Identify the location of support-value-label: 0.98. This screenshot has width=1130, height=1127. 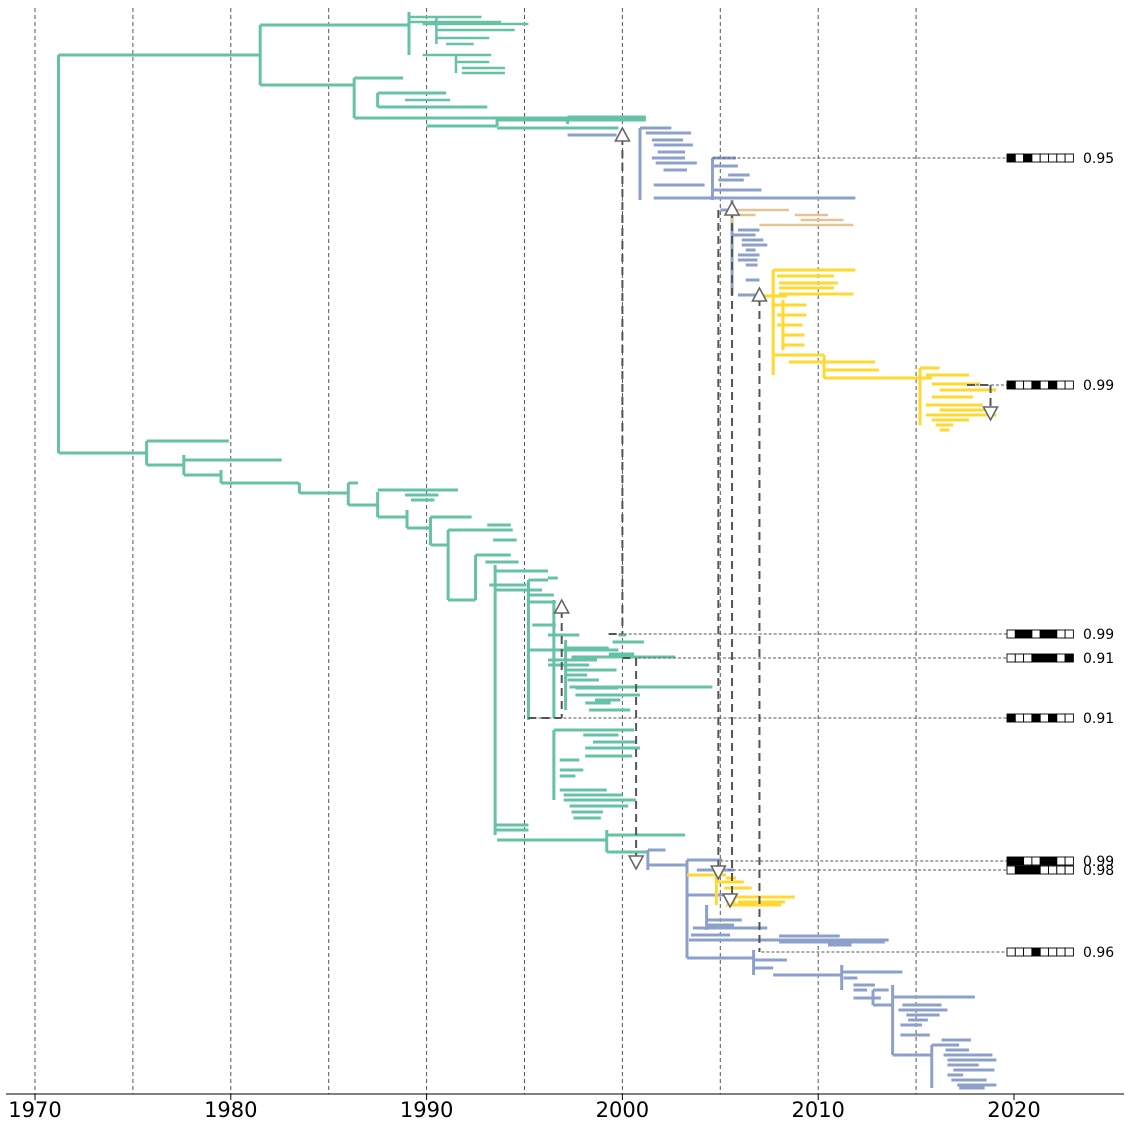
(1098, 871).